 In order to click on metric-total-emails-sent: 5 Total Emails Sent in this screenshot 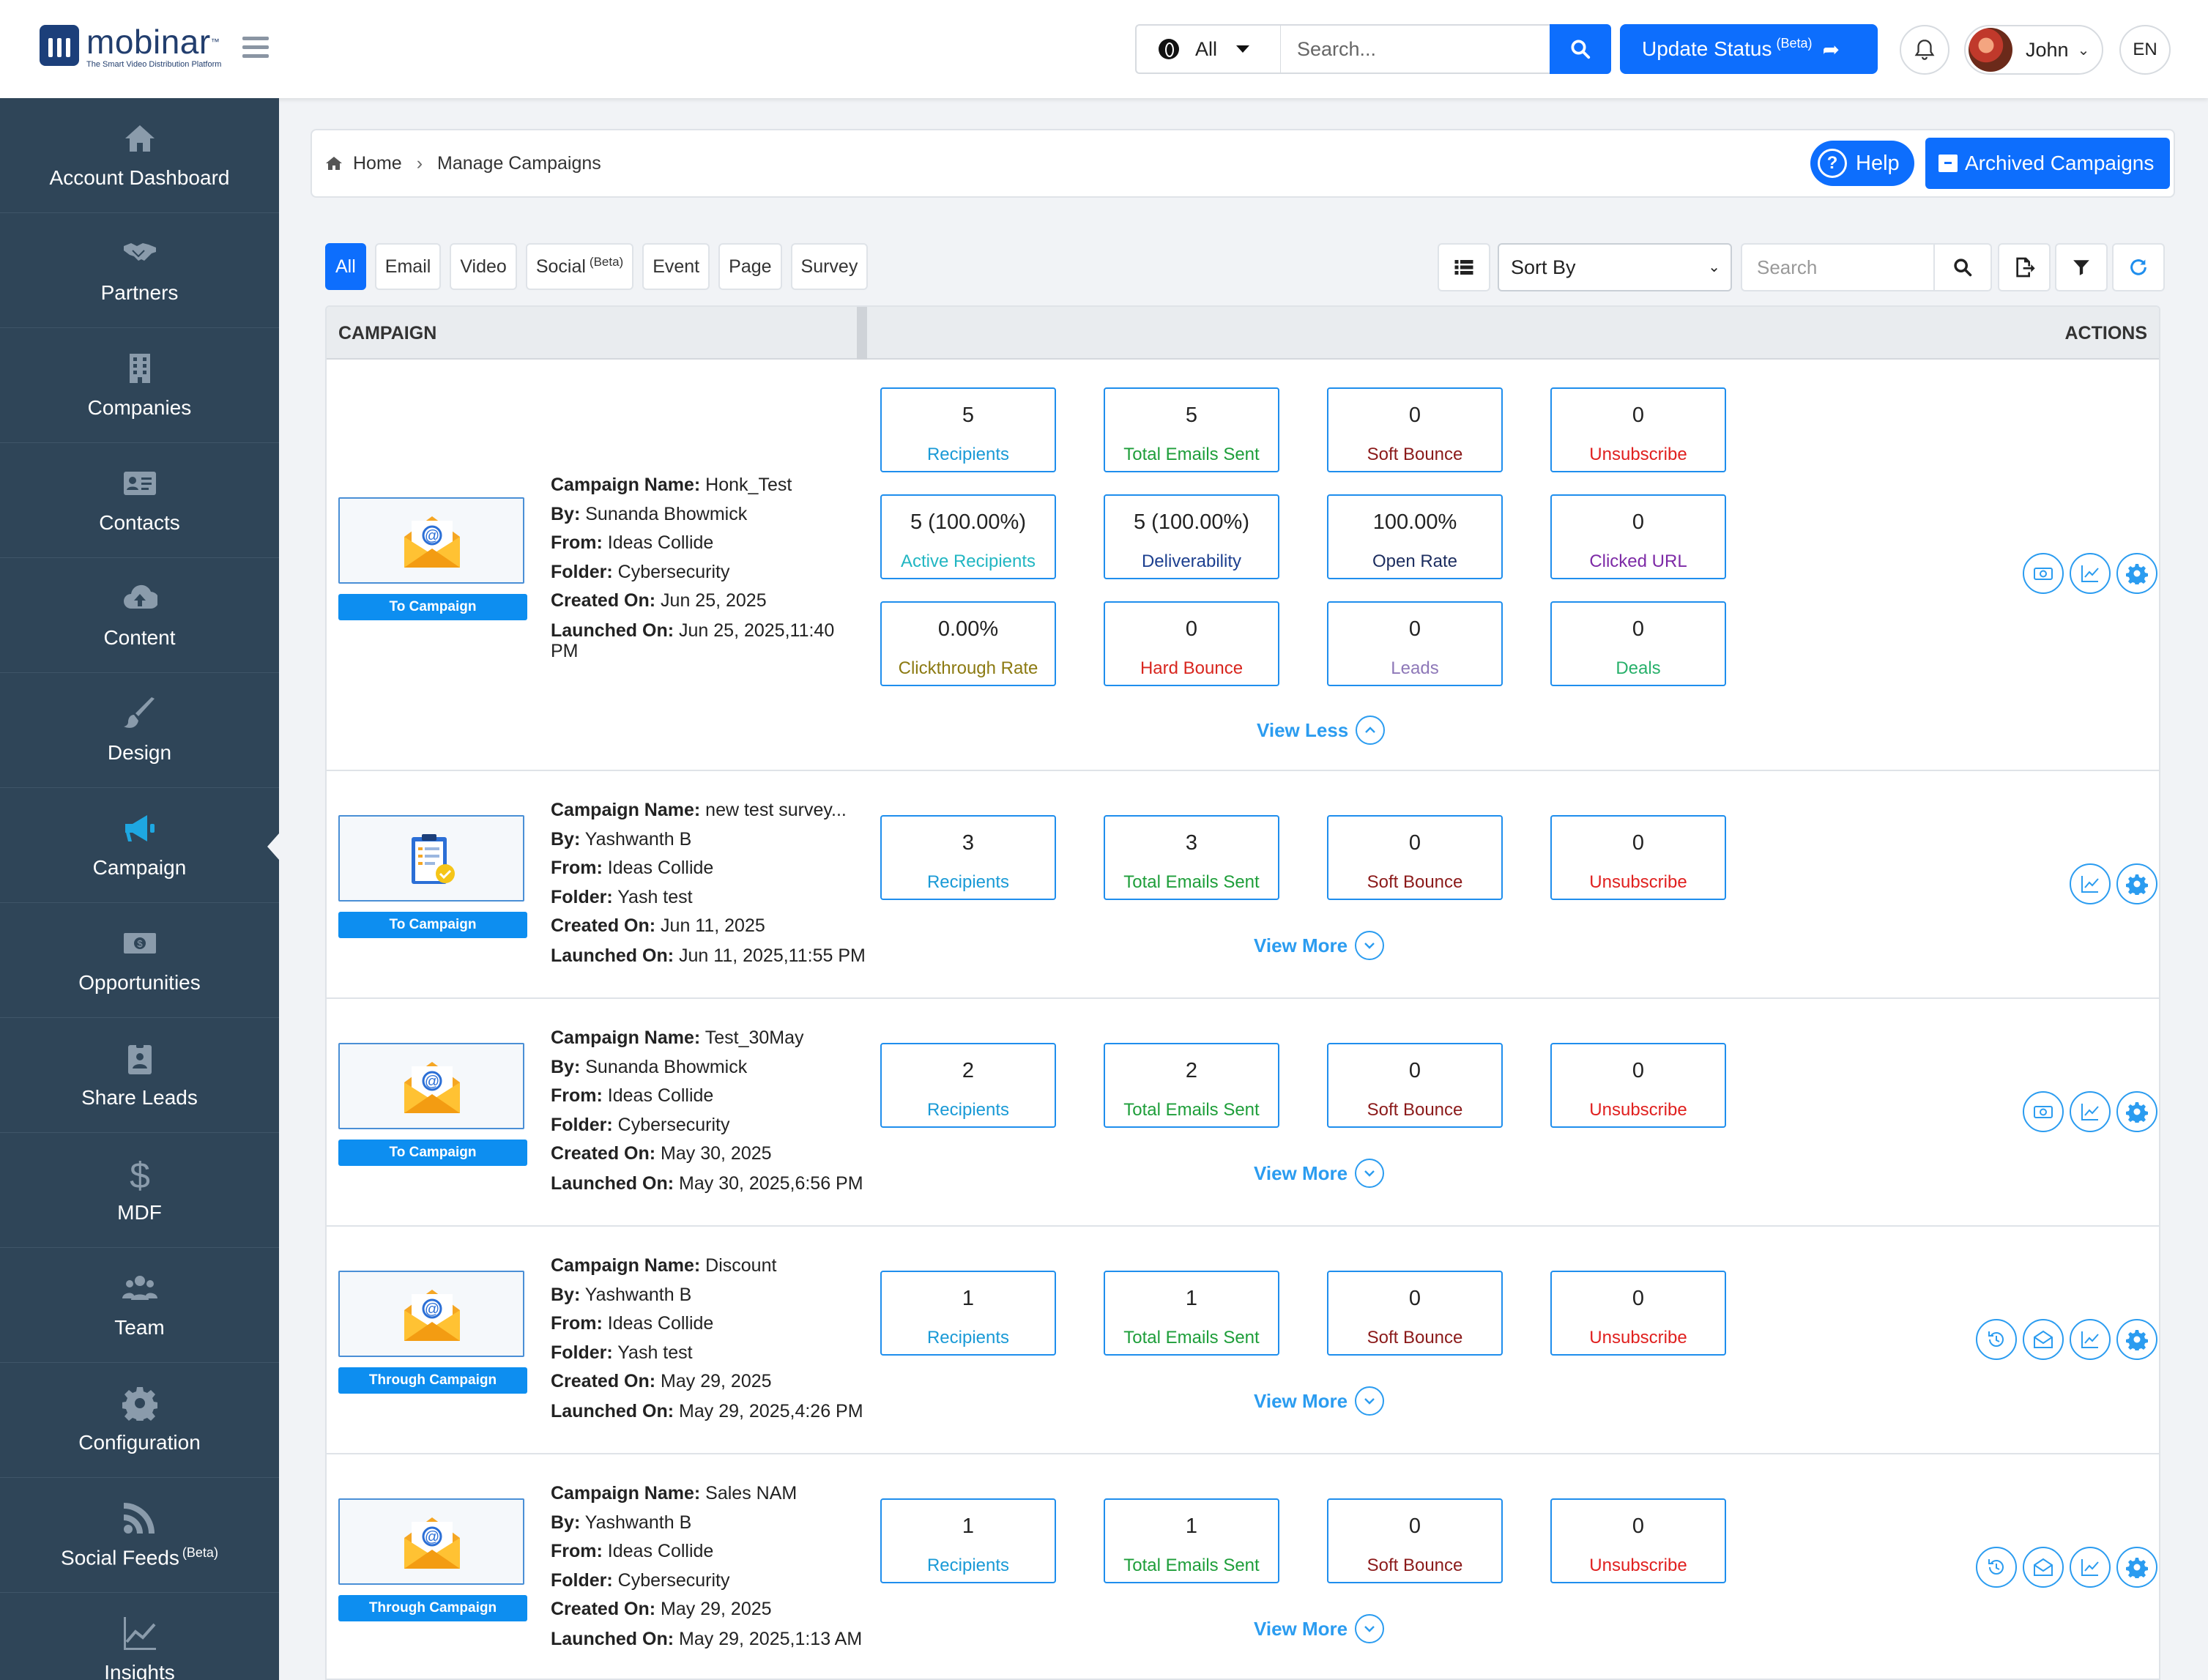, I will do `click(1191, 430)`.